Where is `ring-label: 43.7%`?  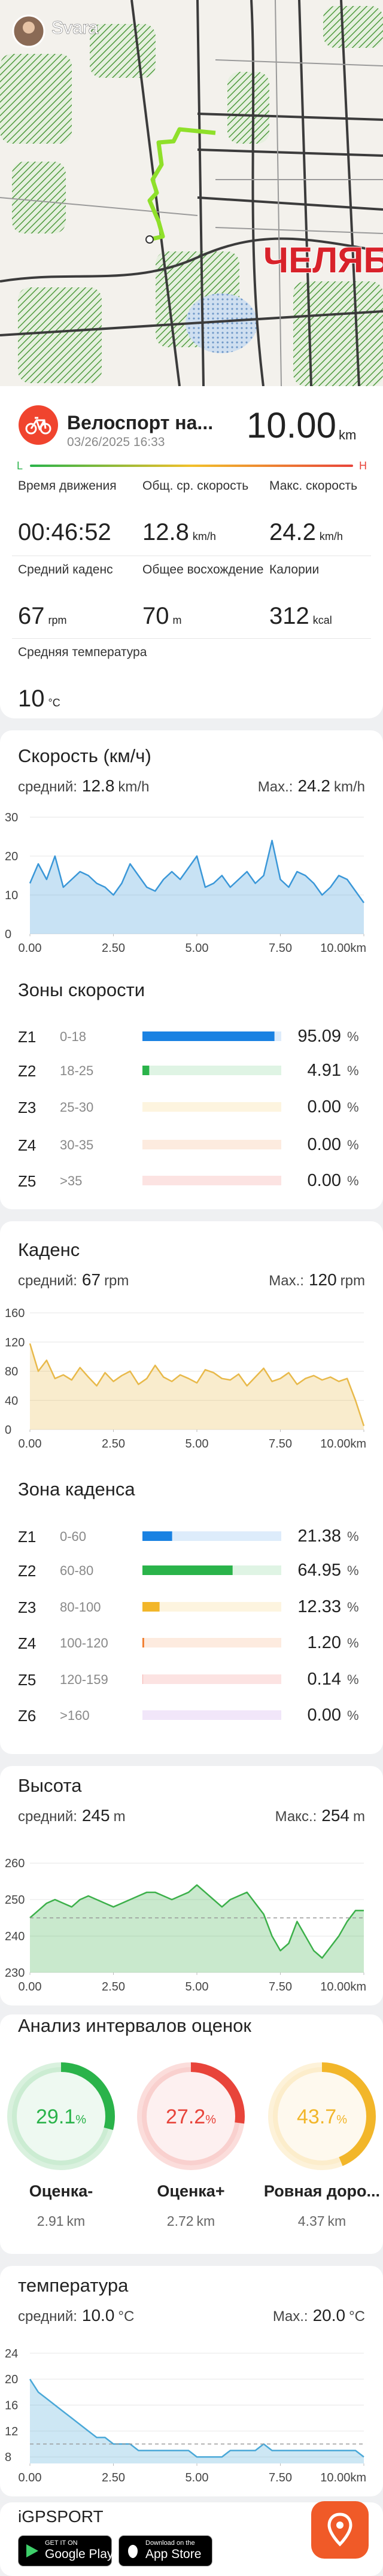 ring-label: 43.7% is located at coordinates (322, 2116).